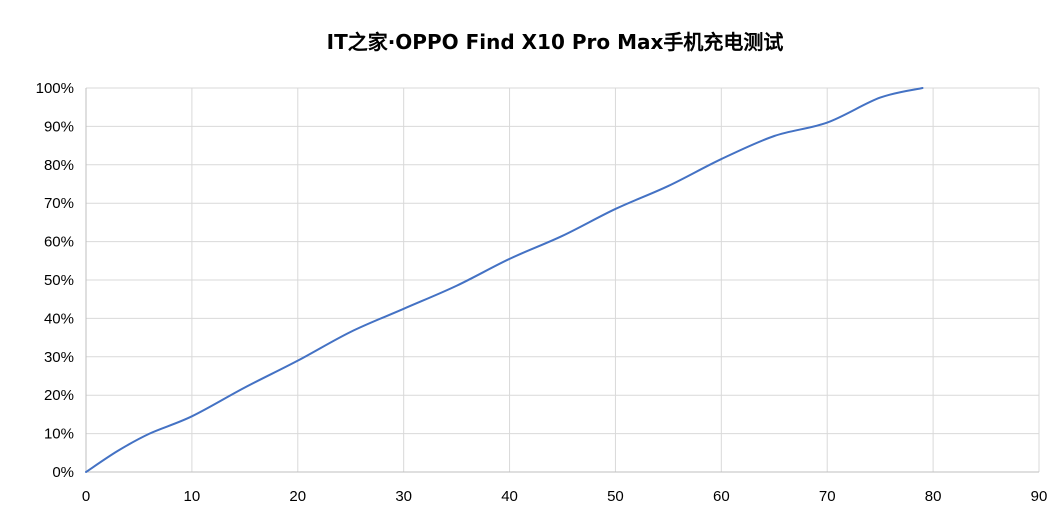 The height and width of the screenshot is (518, 1055). What do you see at coordinates (59, 395) in the screenshot?
I see `y-tick-label: 20%` at bounding box center [59, 395].